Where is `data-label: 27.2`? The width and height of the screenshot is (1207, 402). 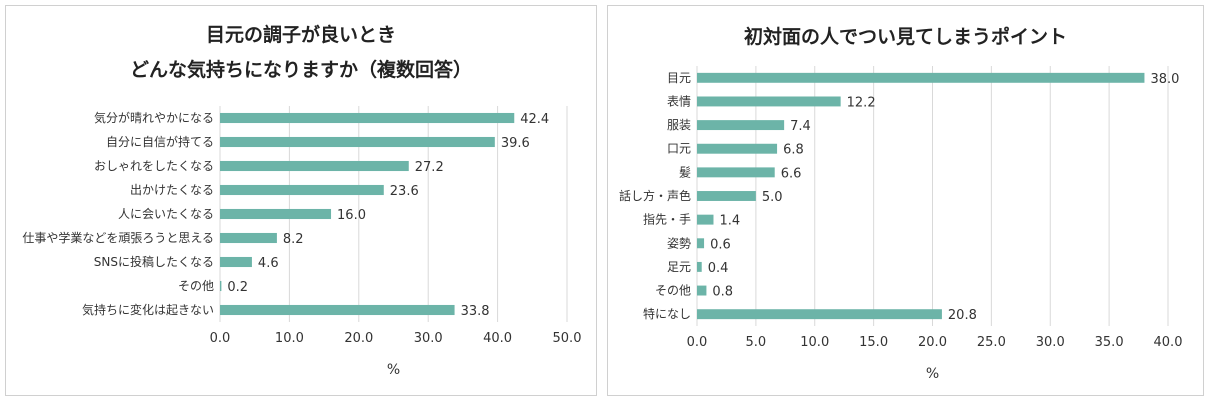 data-label: 27.2 is located at coordinates (429, 167).